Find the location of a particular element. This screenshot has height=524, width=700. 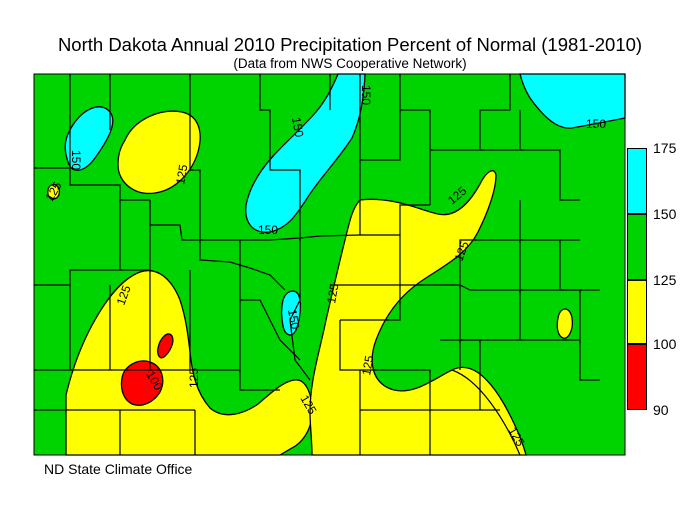

legend-tick-125: 125 is located at coordinates (665, 280).